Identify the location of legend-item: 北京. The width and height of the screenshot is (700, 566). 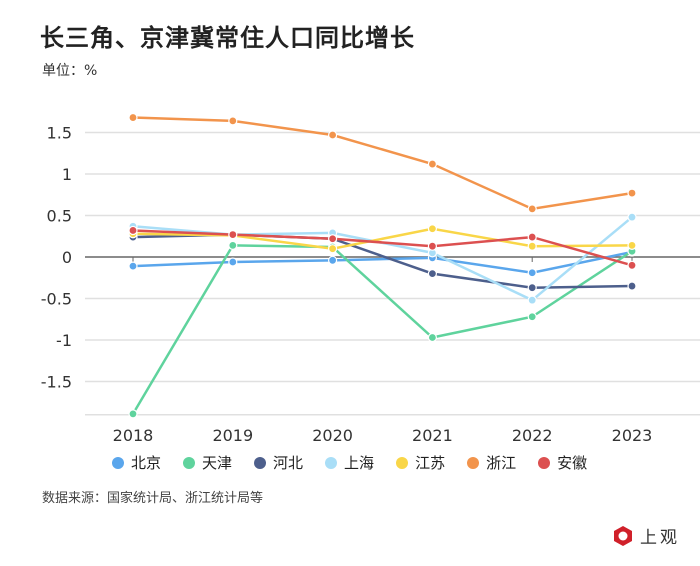
(136, 462).